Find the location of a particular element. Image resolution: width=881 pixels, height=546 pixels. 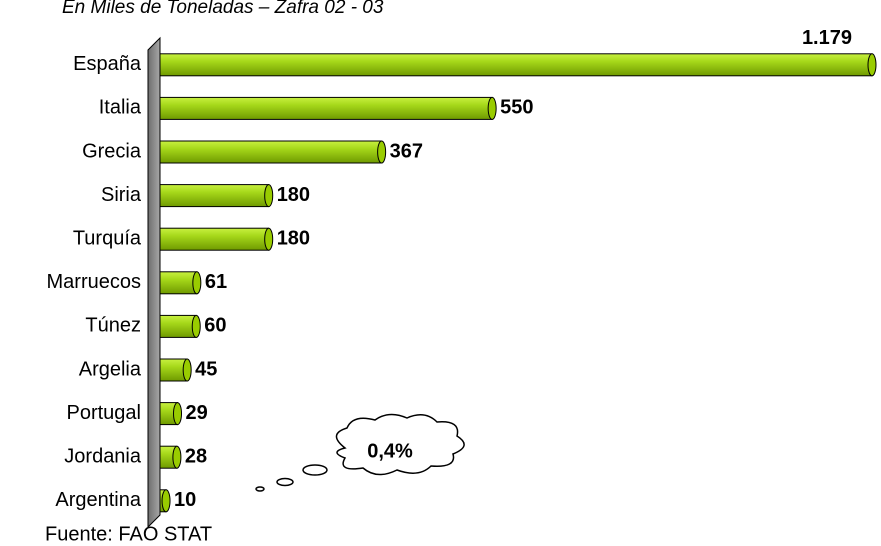

data-label: 1.179 is located at coordinates (827, 38).